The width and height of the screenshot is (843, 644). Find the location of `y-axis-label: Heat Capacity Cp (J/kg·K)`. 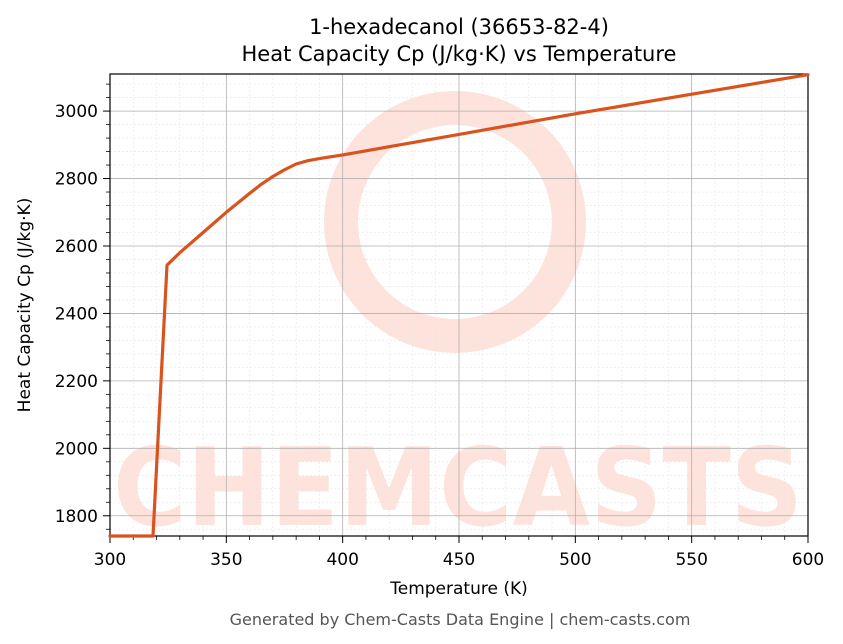

y-axis-label: Heat Capacity Cp (J/kg·K) is located at coordinates (25, 305).